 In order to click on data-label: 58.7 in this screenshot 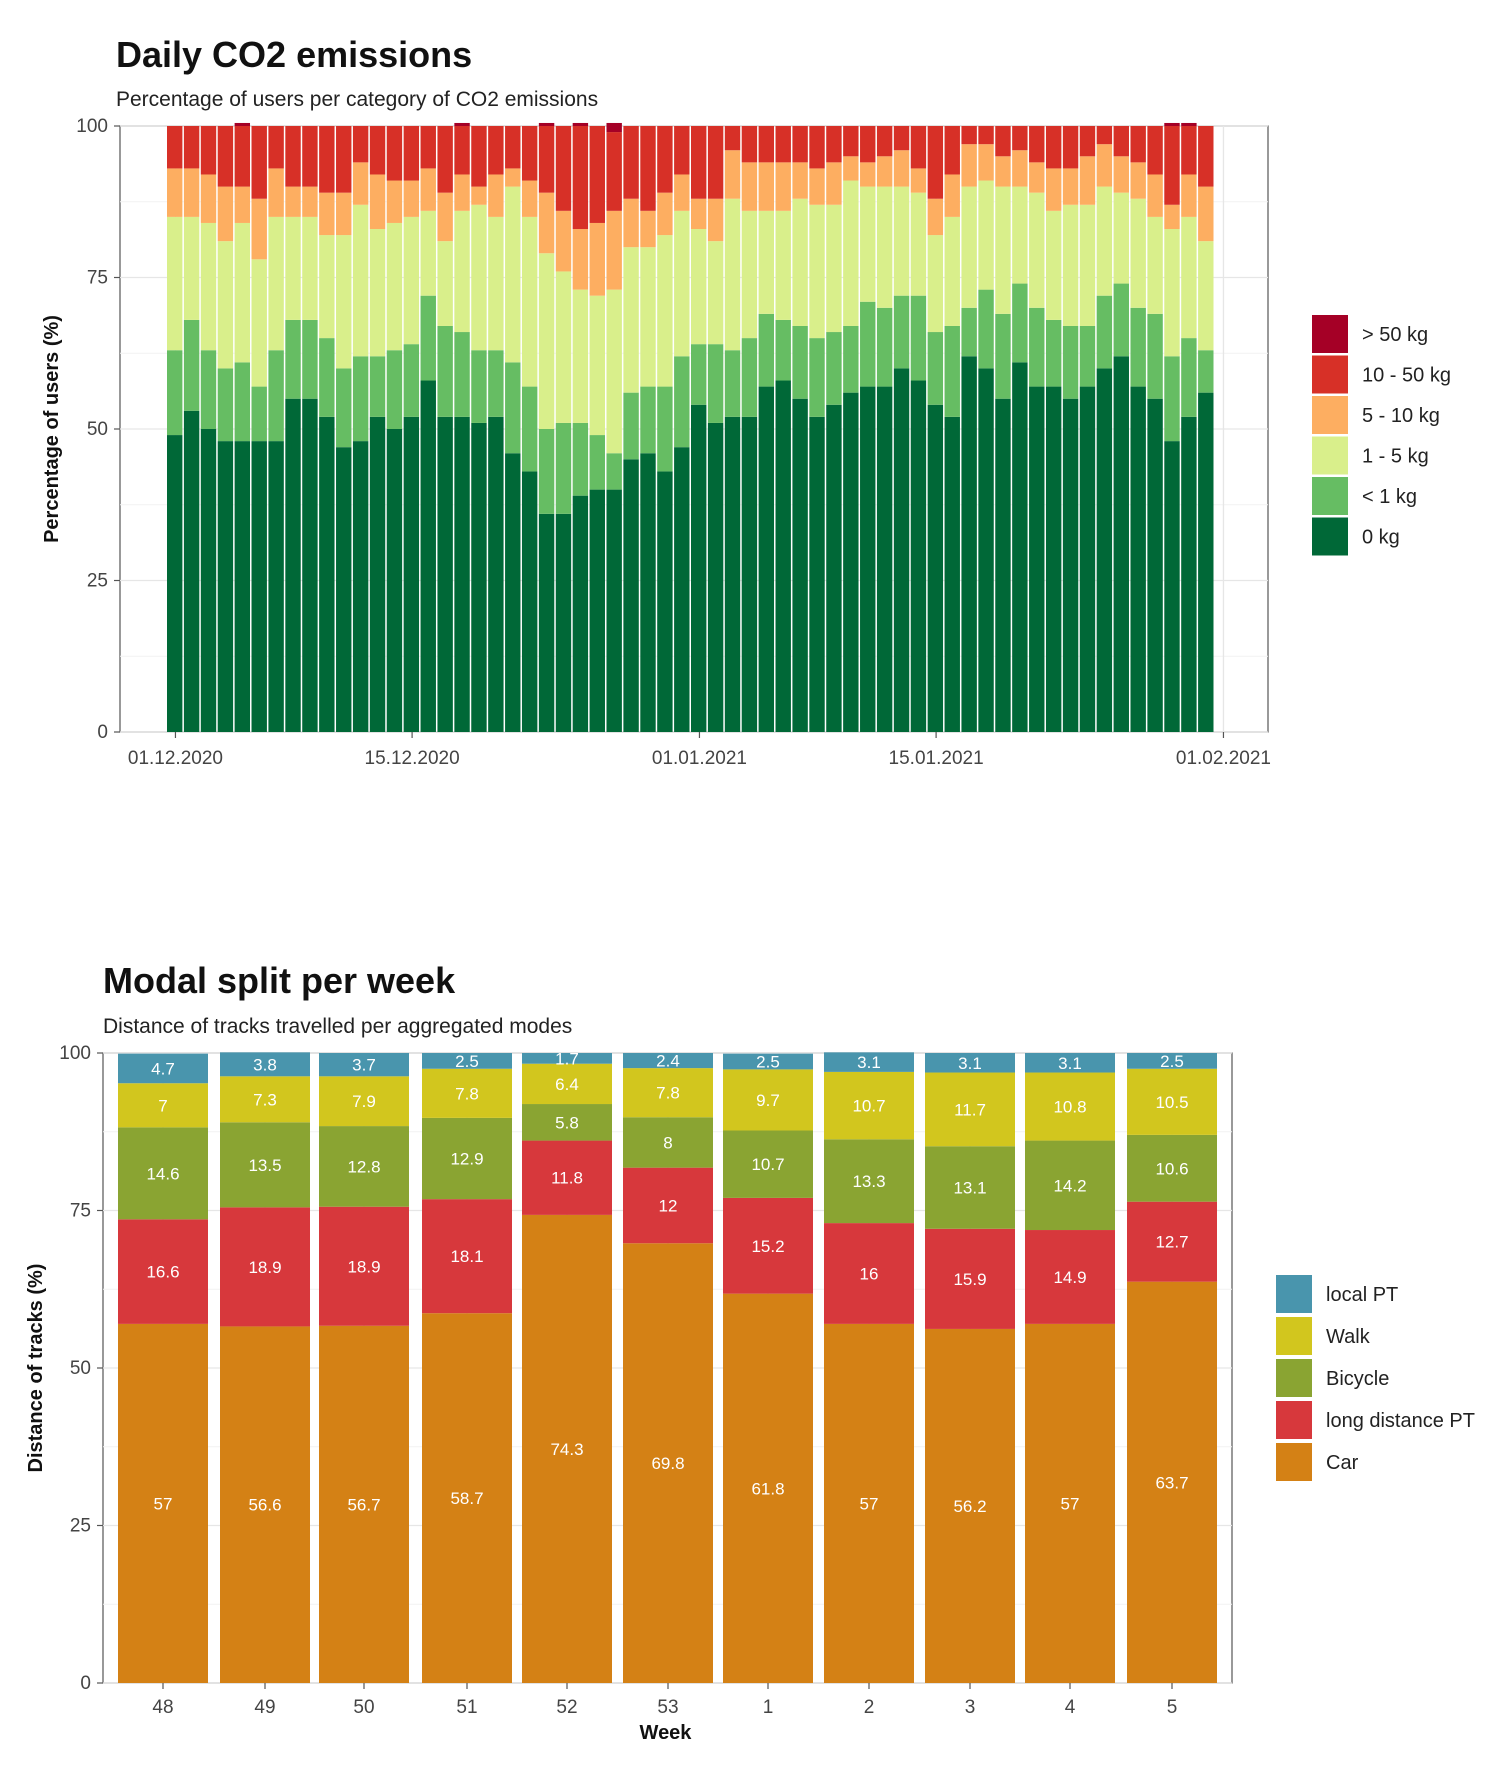, I will do `click(466, 1498)`.